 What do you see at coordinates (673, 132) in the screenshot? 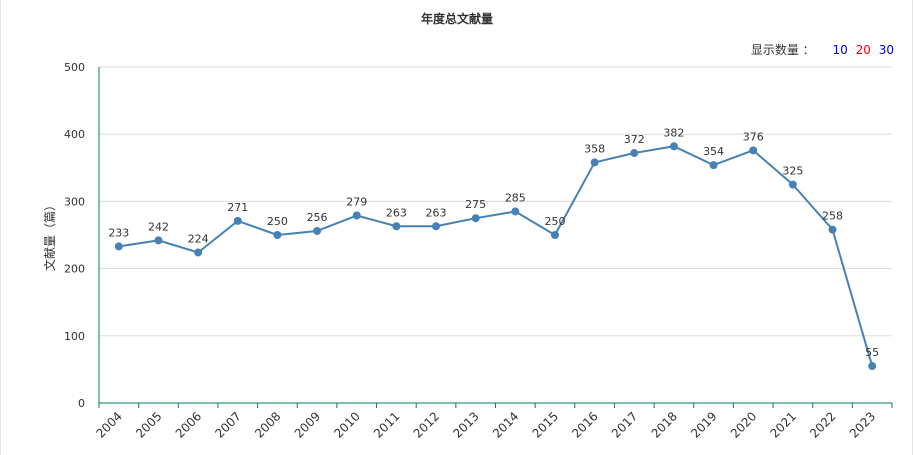
I see `data-label: 382` at bounding box center [673, 132].